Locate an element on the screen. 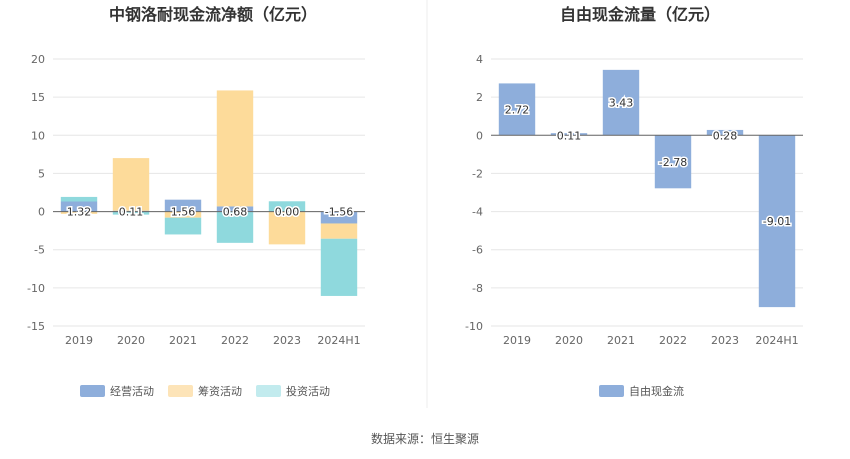 This screenshot has height=459, width=850. y-tick-label: 15 is located at coordinates (38, 97).